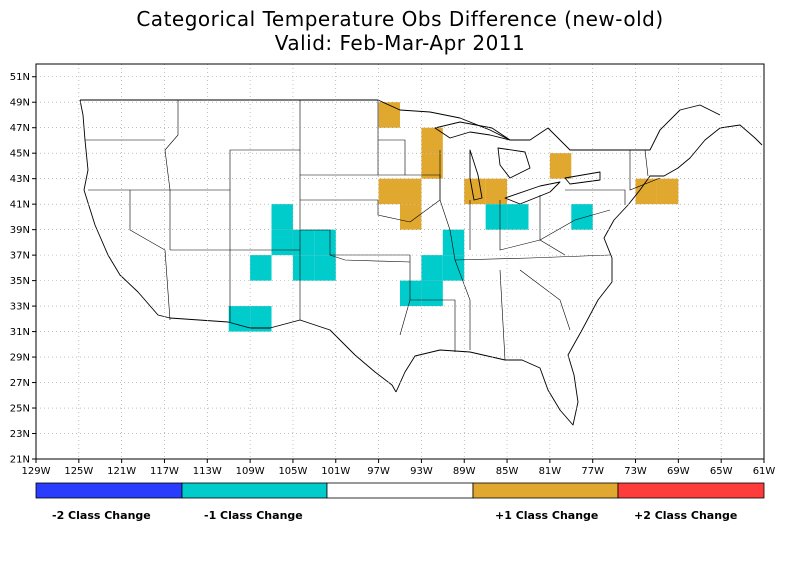  I want to click on lon-tick-label: 61W, so click(764, 471).